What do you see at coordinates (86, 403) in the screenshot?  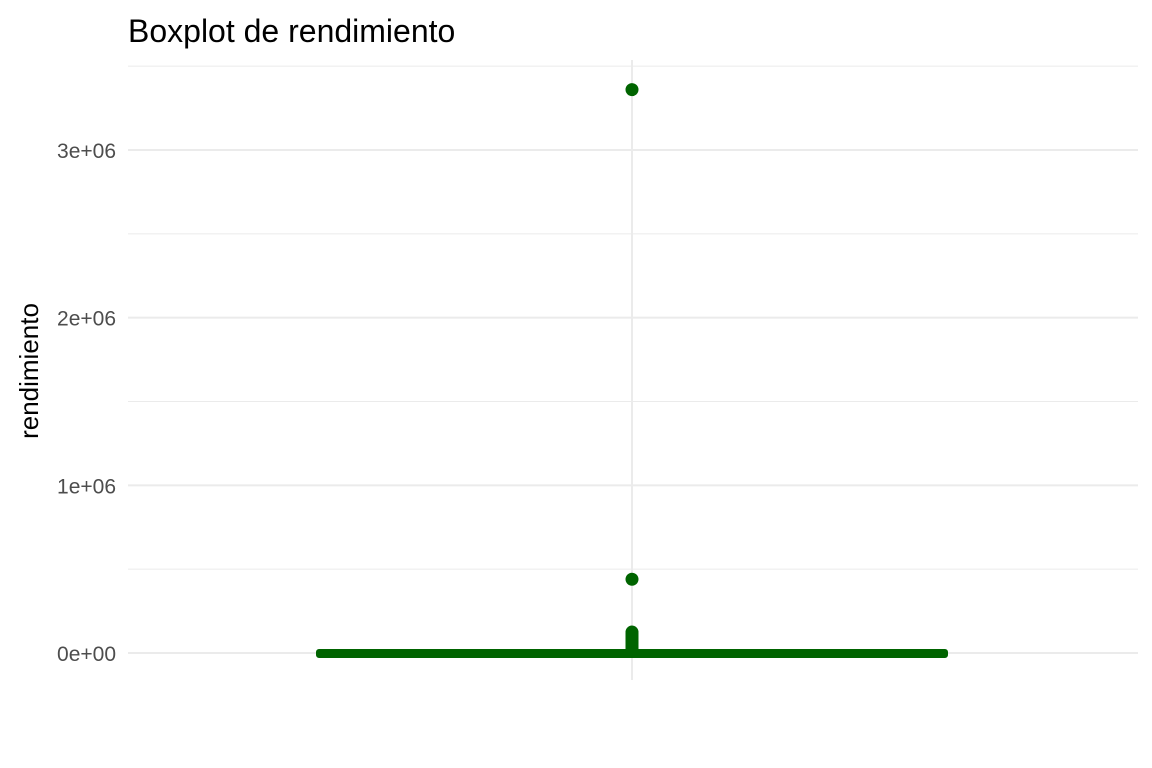 I see `tick-layer: 0e+00 1e+06 2e+06 3e+06` at bounding box center [86, 403].